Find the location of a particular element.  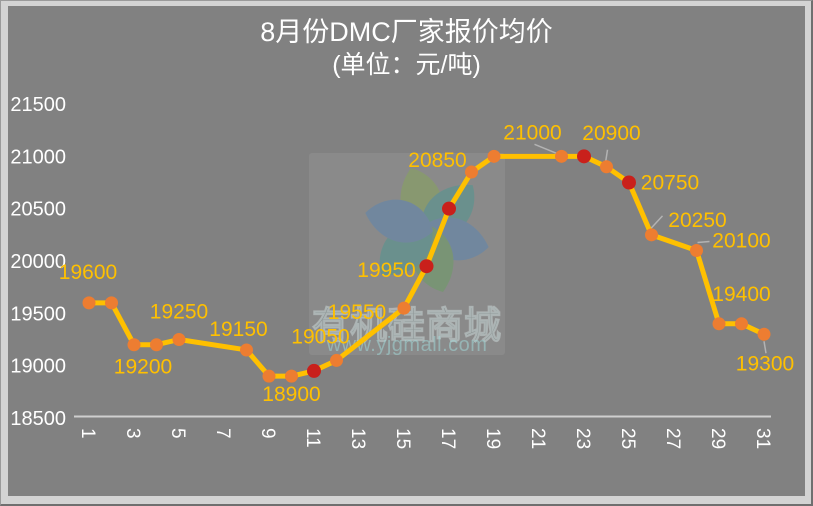

x-tick-label: 23 is located at coordinates (582, 438).